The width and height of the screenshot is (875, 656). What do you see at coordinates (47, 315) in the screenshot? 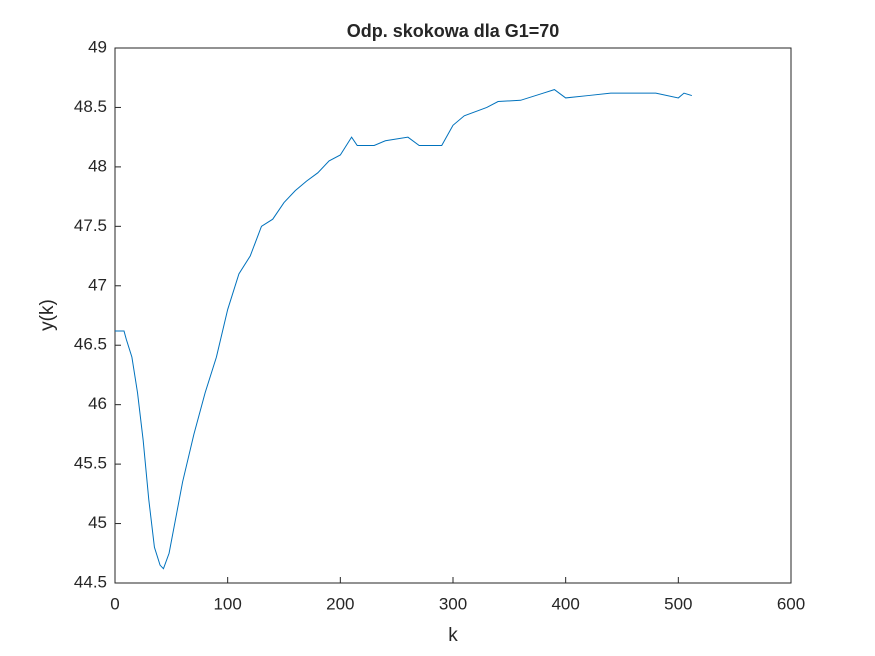
I see `y-axis-label: y(k)` at bounding box center [47, 315].